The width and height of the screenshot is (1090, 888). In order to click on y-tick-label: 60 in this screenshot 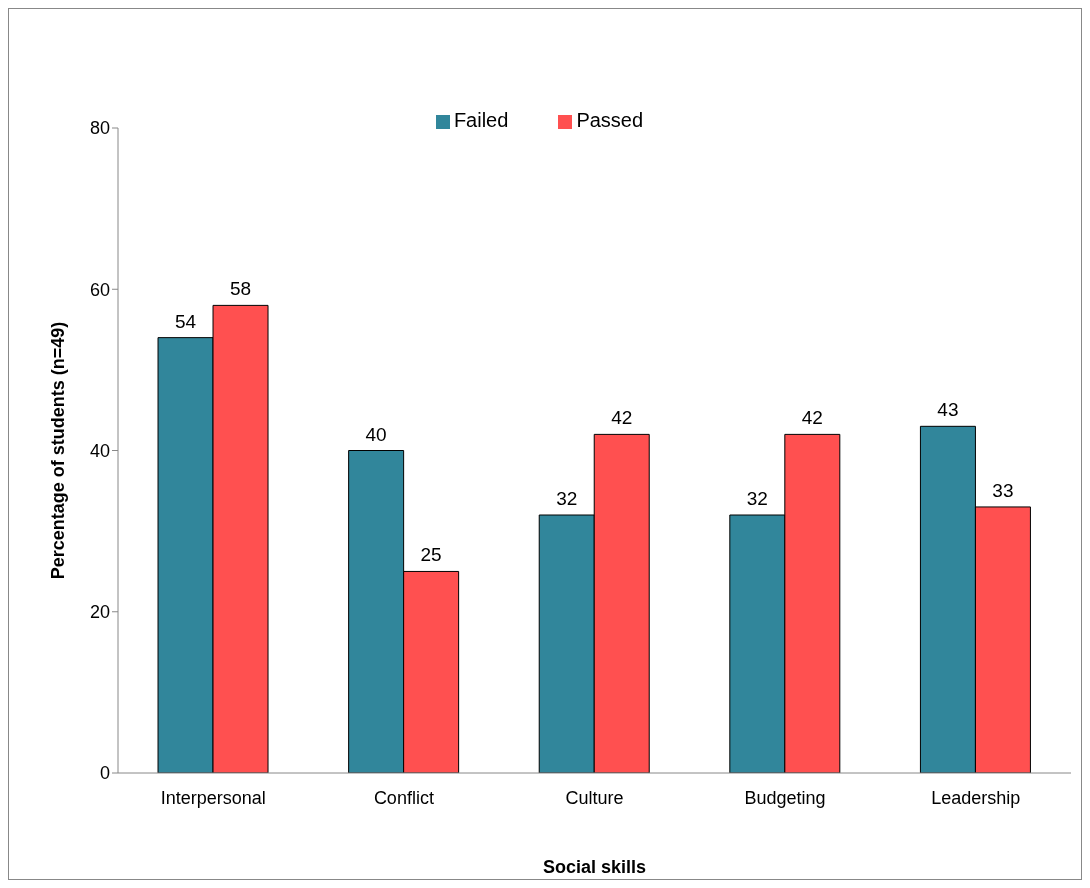, I will do `click(99, 289)`.